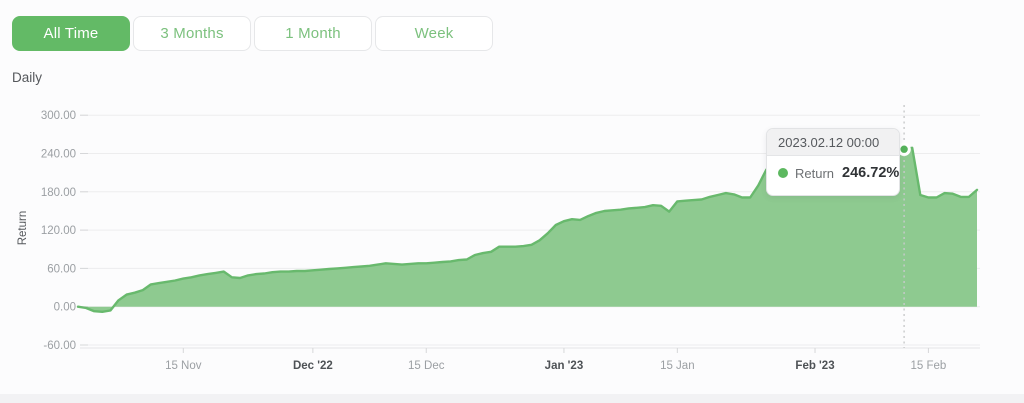 Image resolution: width=1024 pixels, height=403 pixels. I want to click on period-button-3-months: 3 Months, so click(192, 33).